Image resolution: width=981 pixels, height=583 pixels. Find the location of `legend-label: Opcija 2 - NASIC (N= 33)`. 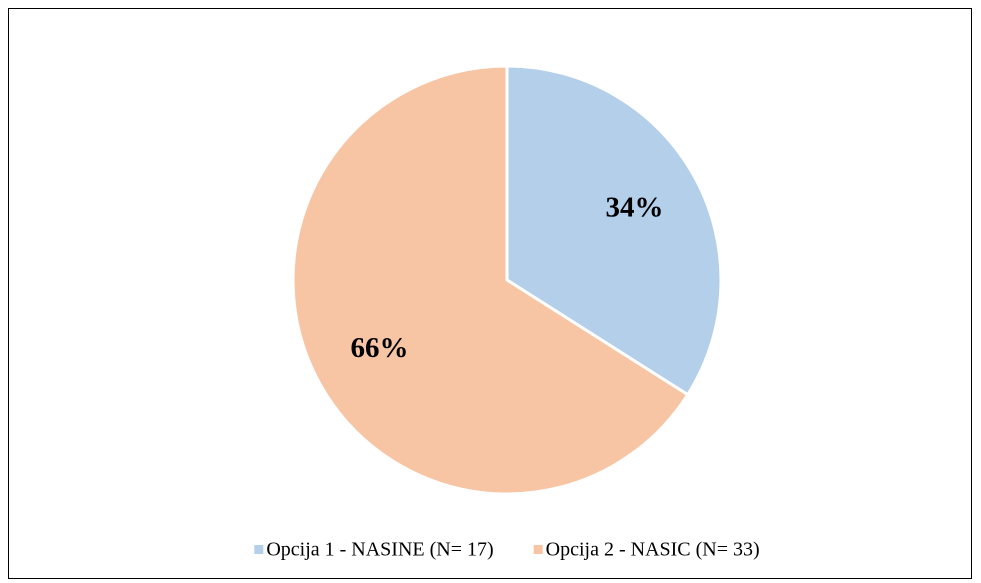

legend-label: Opcija 2 - NASIC (N= 33) is located at coordinates (653, 550).